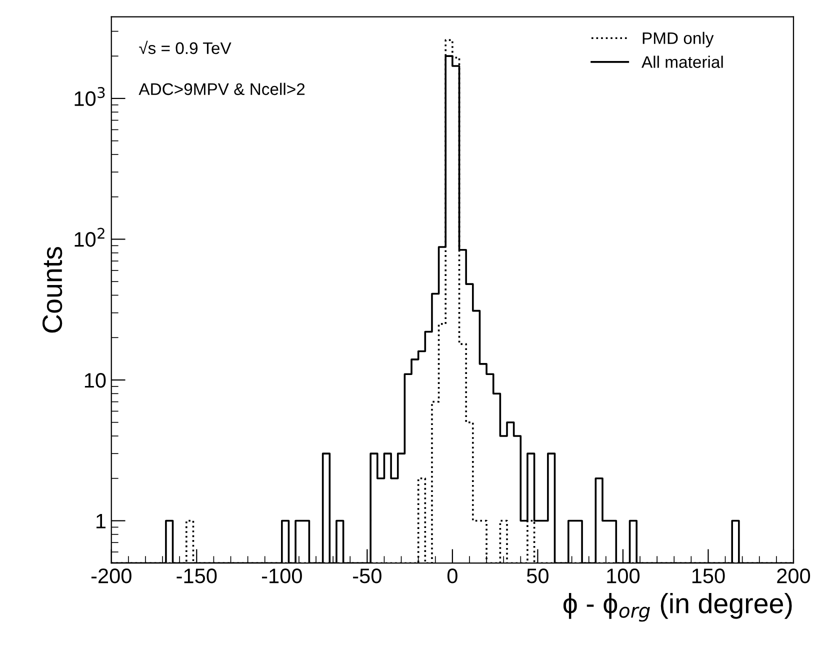 The height and width of the screenshot is (648, 813). What do you see at coordinates (111, 576) in the screenshot?
I see `x-tick-label: -200` at bounding box center [111, 576].